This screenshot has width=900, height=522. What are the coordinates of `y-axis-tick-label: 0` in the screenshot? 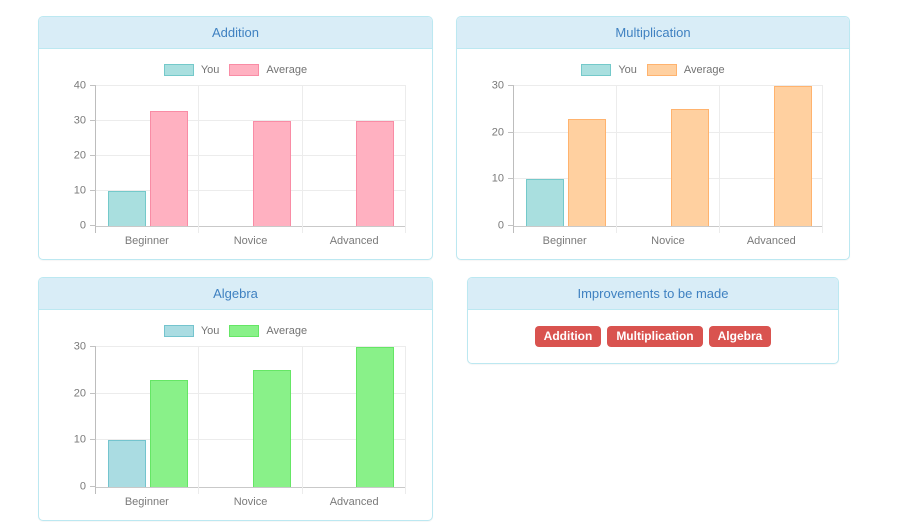 It's located at (500, 225).